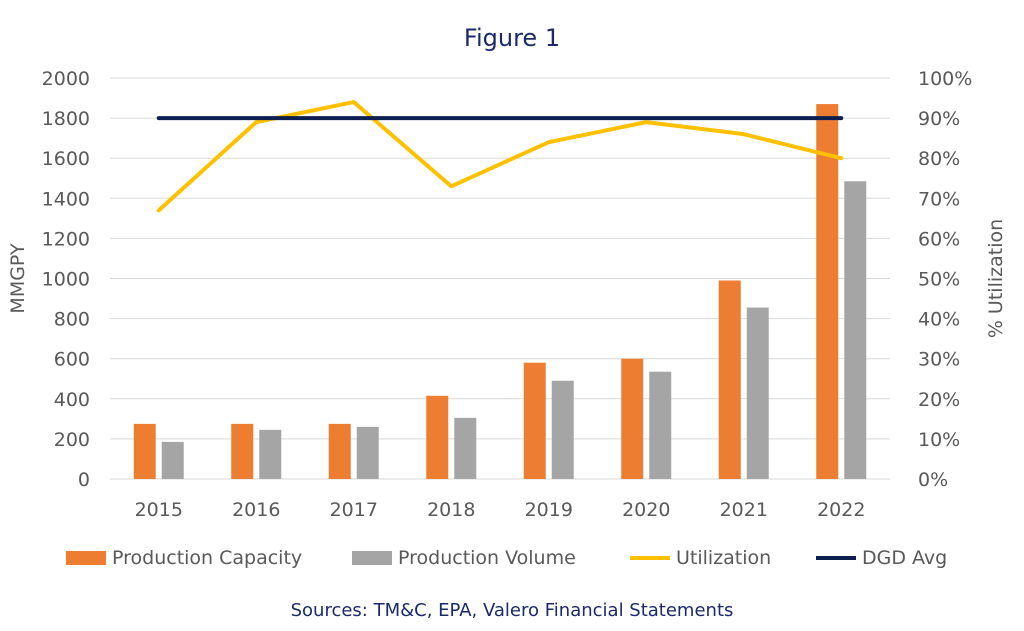  I want to click on legend-label: Production Capacity, so click(207, 558).